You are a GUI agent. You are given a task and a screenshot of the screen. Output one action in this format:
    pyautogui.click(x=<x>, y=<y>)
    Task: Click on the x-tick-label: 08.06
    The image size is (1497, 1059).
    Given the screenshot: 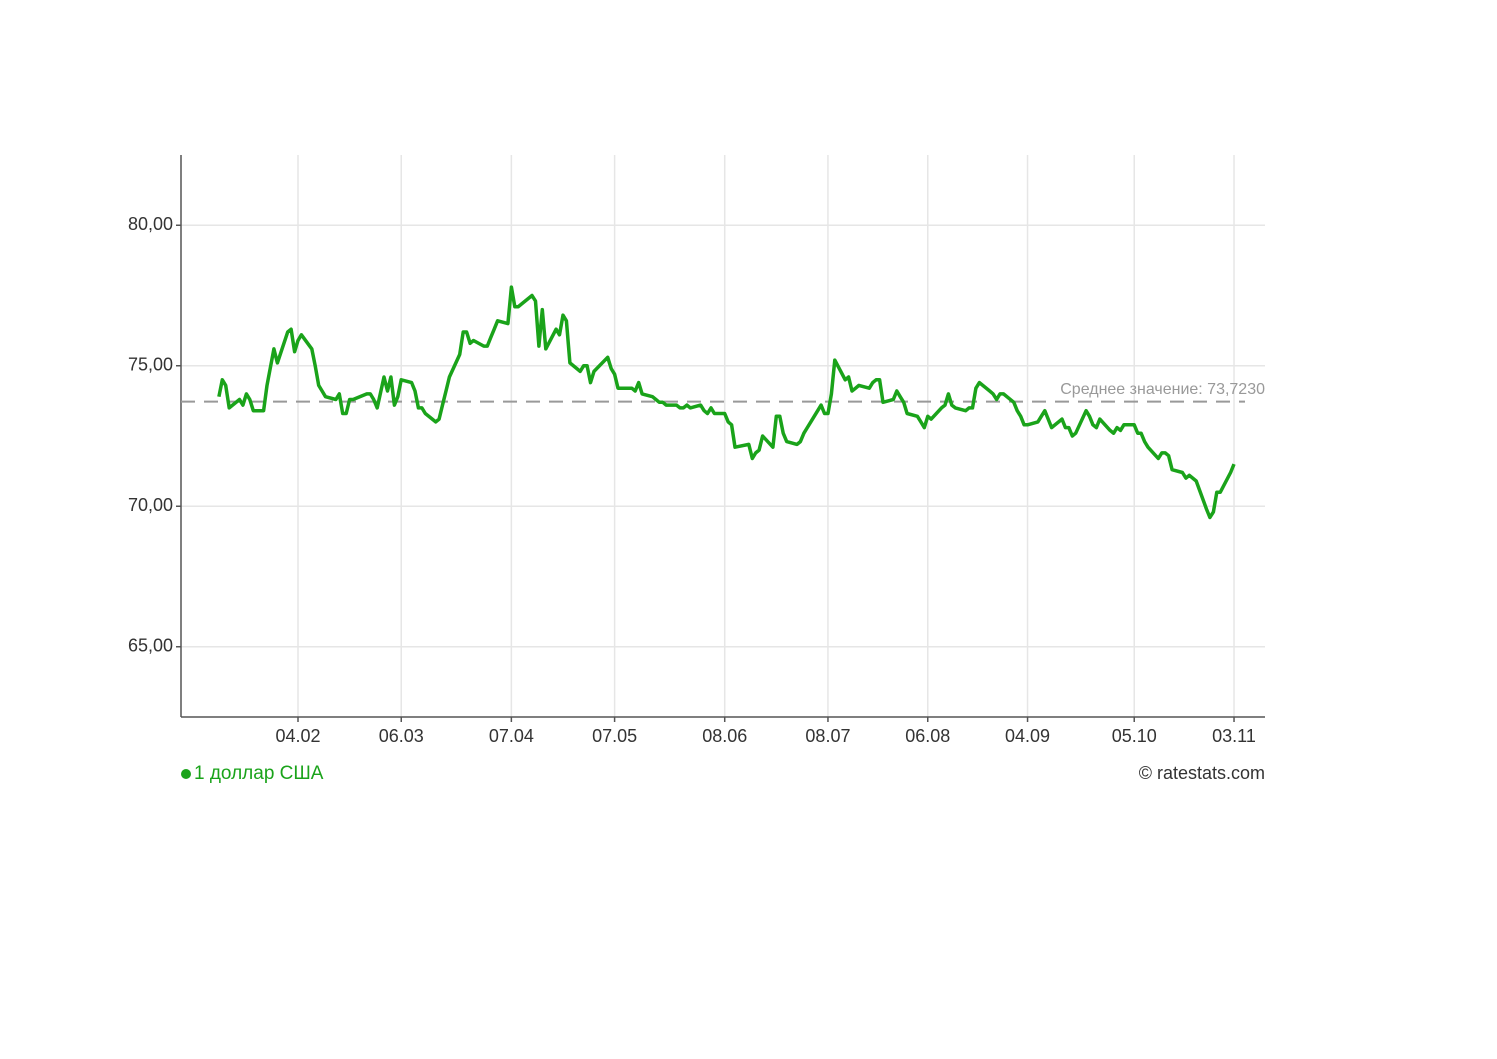 What is the action you would take?
    pyautogui.click(x=724, y=736)
    